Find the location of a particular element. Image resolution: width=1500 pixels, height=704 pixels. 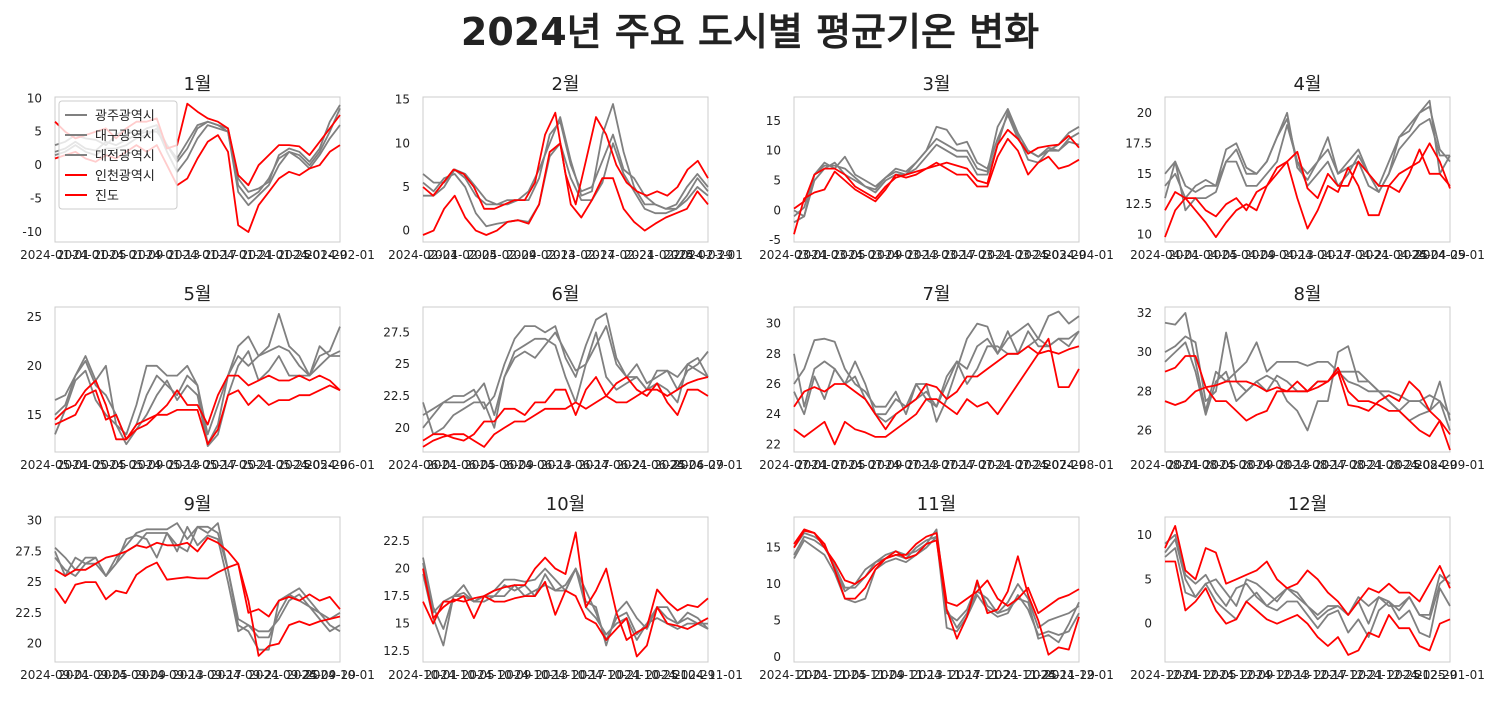

x-tick-label: 2024-07-21 is located at coordinates (978, 465).